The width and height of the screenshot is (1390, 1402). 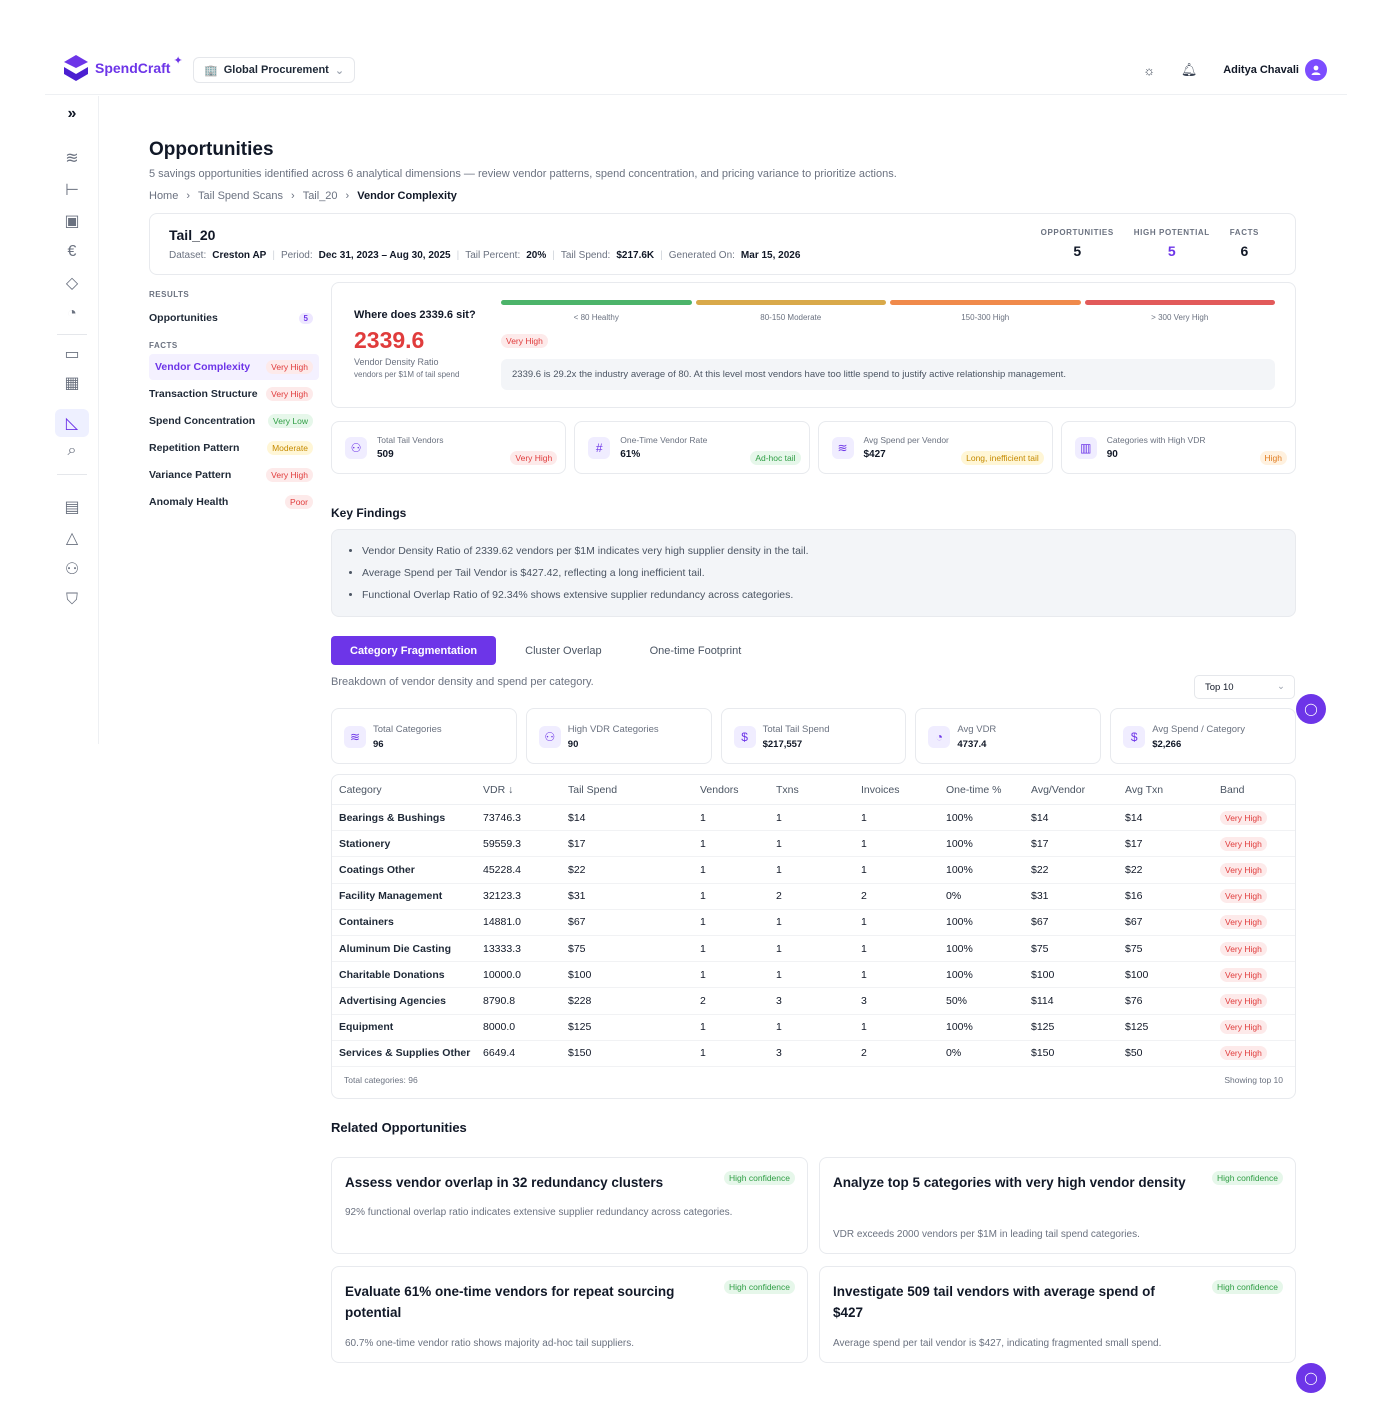 What do you see at coordinates (939, 737) in the screenshot?
I see `gauge-icon: ◔` at bounding box center [939, 737].